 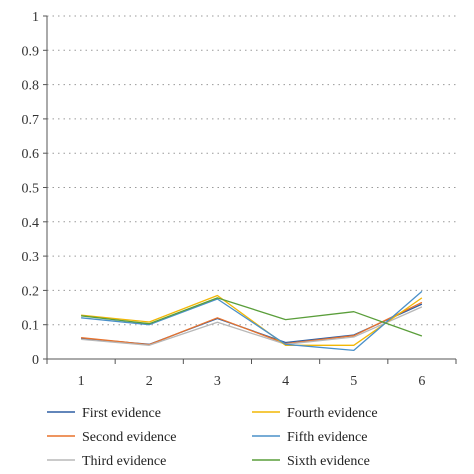 I want to click on series-lines, so click(x=252, y=321).